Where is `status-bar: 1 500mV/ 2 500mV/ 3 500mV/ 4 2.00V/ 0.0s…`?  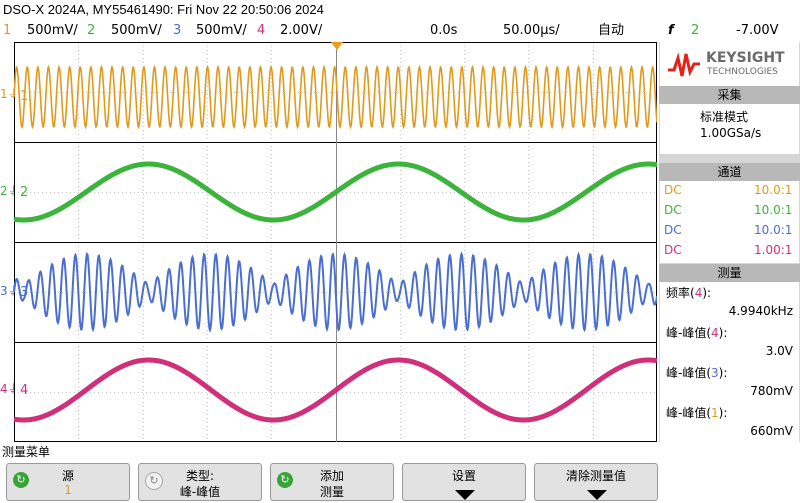 status-bar: 1 500mV/ 2 500mV/ 3 500mV/ 4 2.00V/ 0.0s… is located at coordinates (400, 31).